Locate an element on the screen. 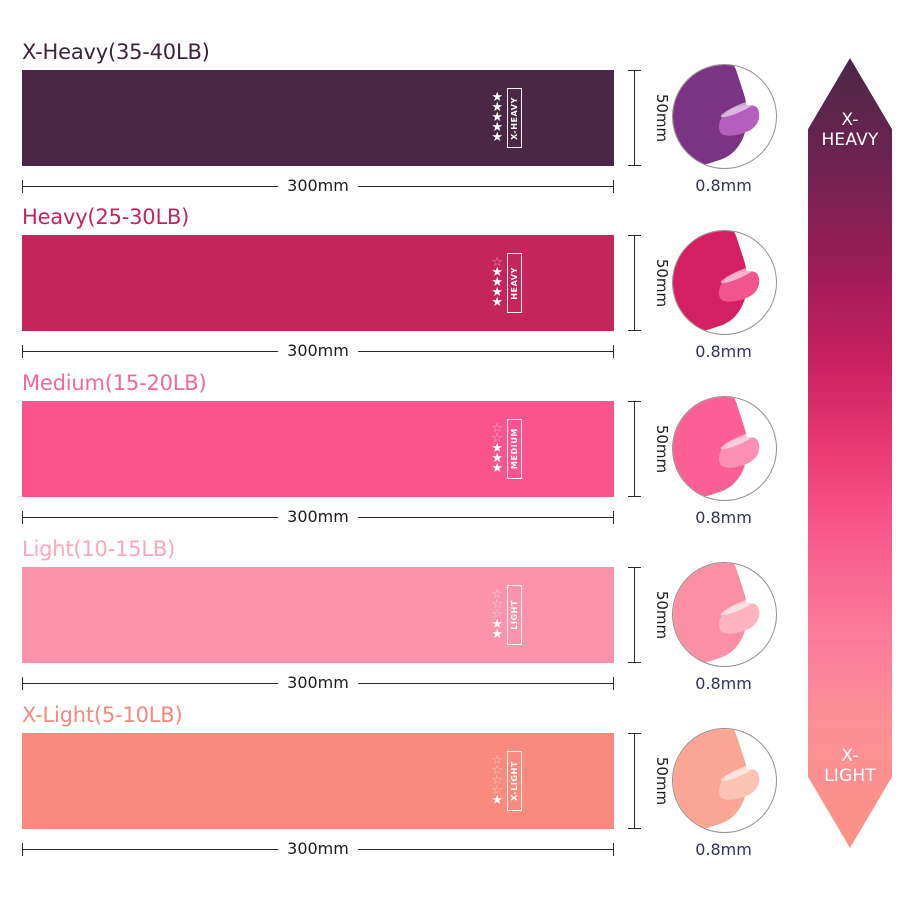 The image size is (900, 900). arrow-body is located at coordinates (850, 453).